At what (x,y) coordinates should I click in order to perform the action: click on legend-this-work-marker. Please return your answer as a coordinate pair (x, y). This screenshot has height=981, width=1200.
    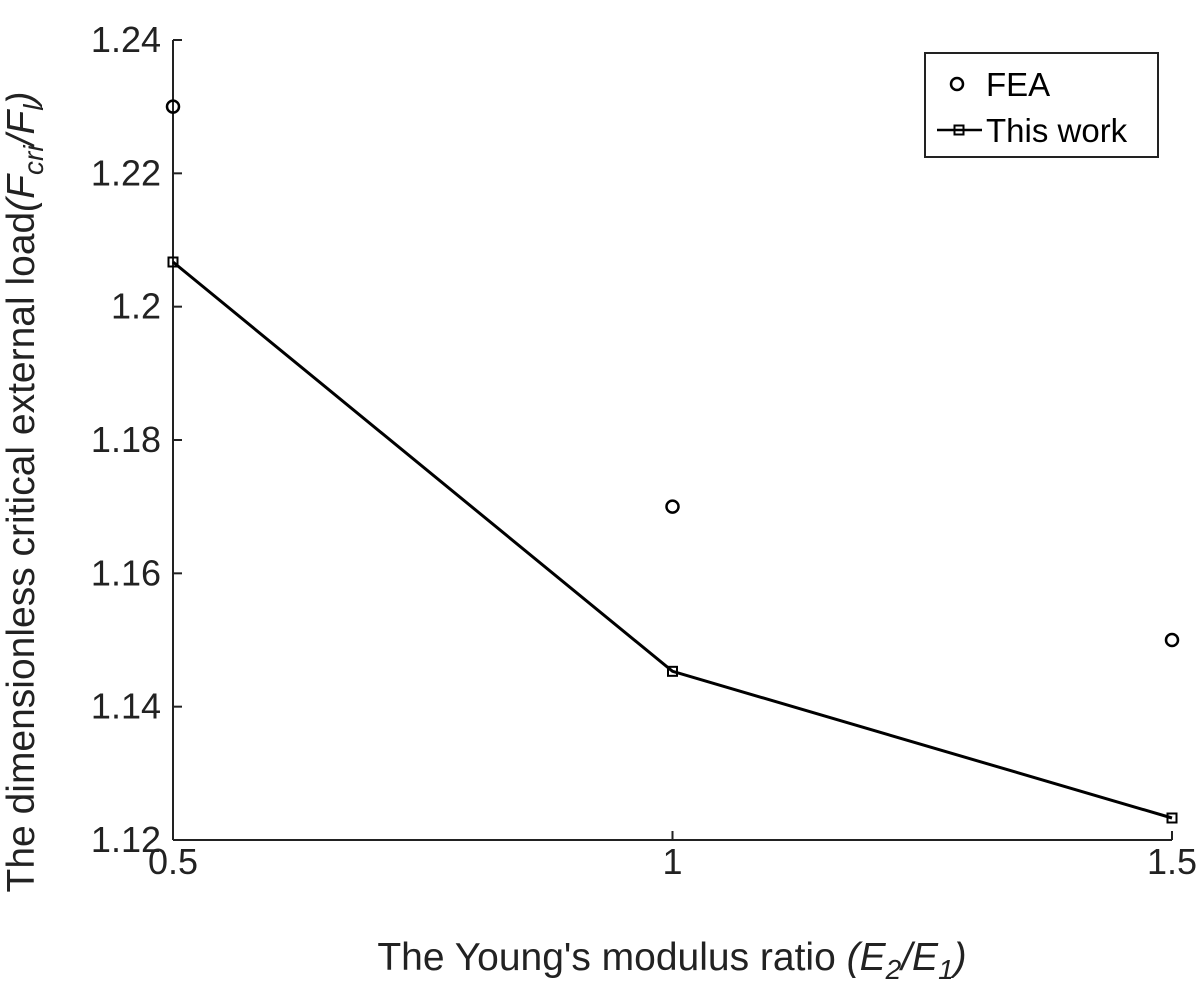
    Looking at the image, I should click on (959, 130).